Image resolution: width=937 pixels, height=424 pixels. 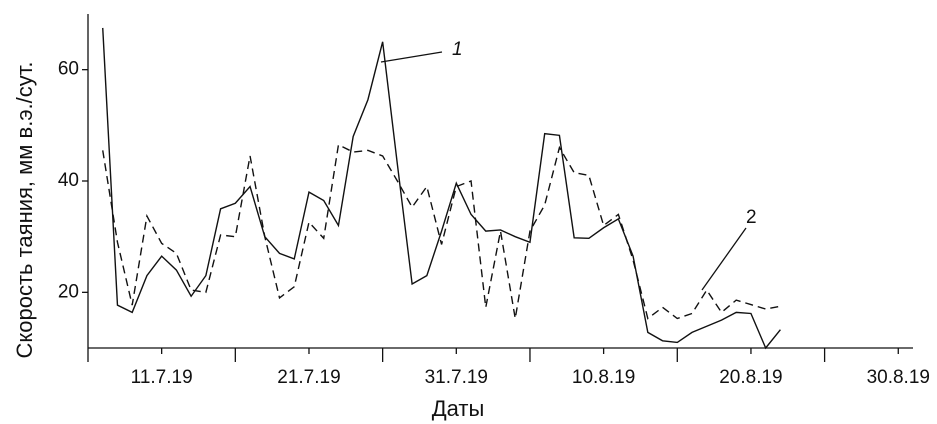 What do you see at coordinates (68, 180) in the screenshot?
I see `y-tick-label: 40` at bounding box center [68, 180].